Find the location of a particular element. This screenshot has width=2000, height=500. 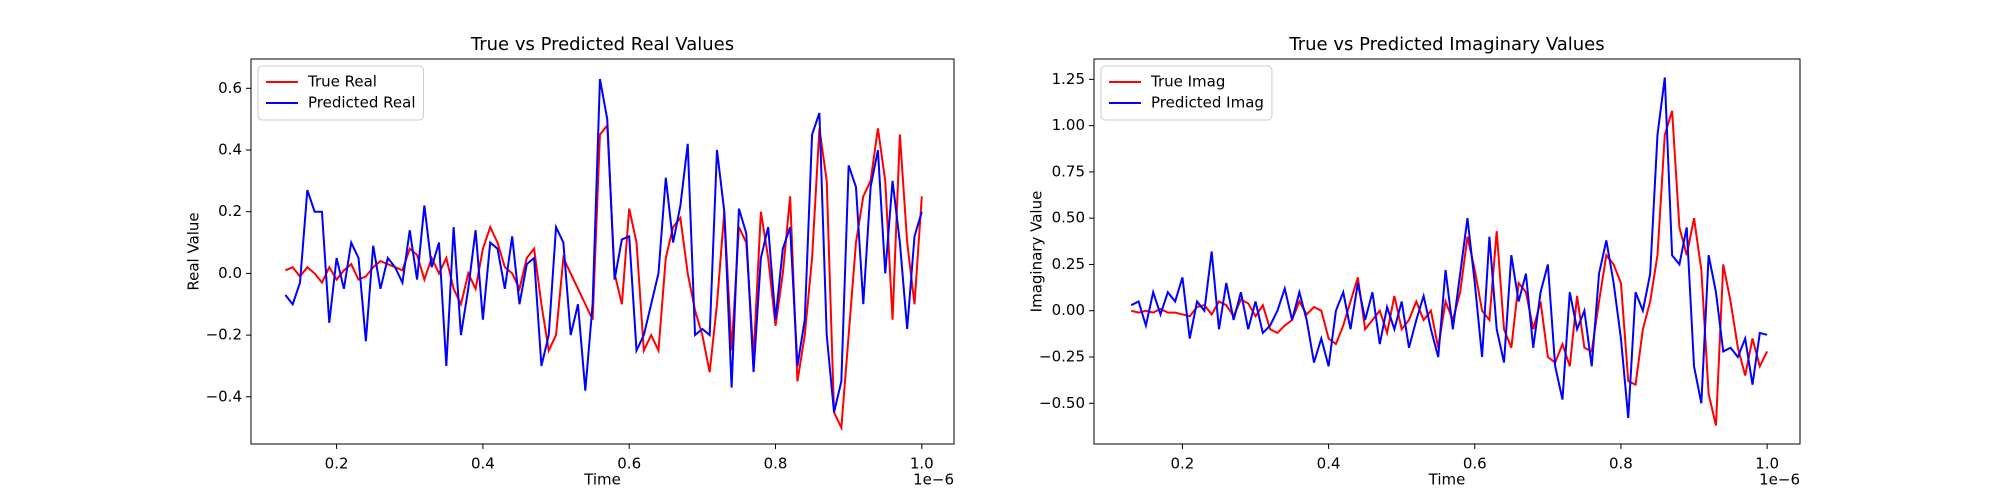

y-tick-label: 0.75 is located at coordinates (1068, 171).